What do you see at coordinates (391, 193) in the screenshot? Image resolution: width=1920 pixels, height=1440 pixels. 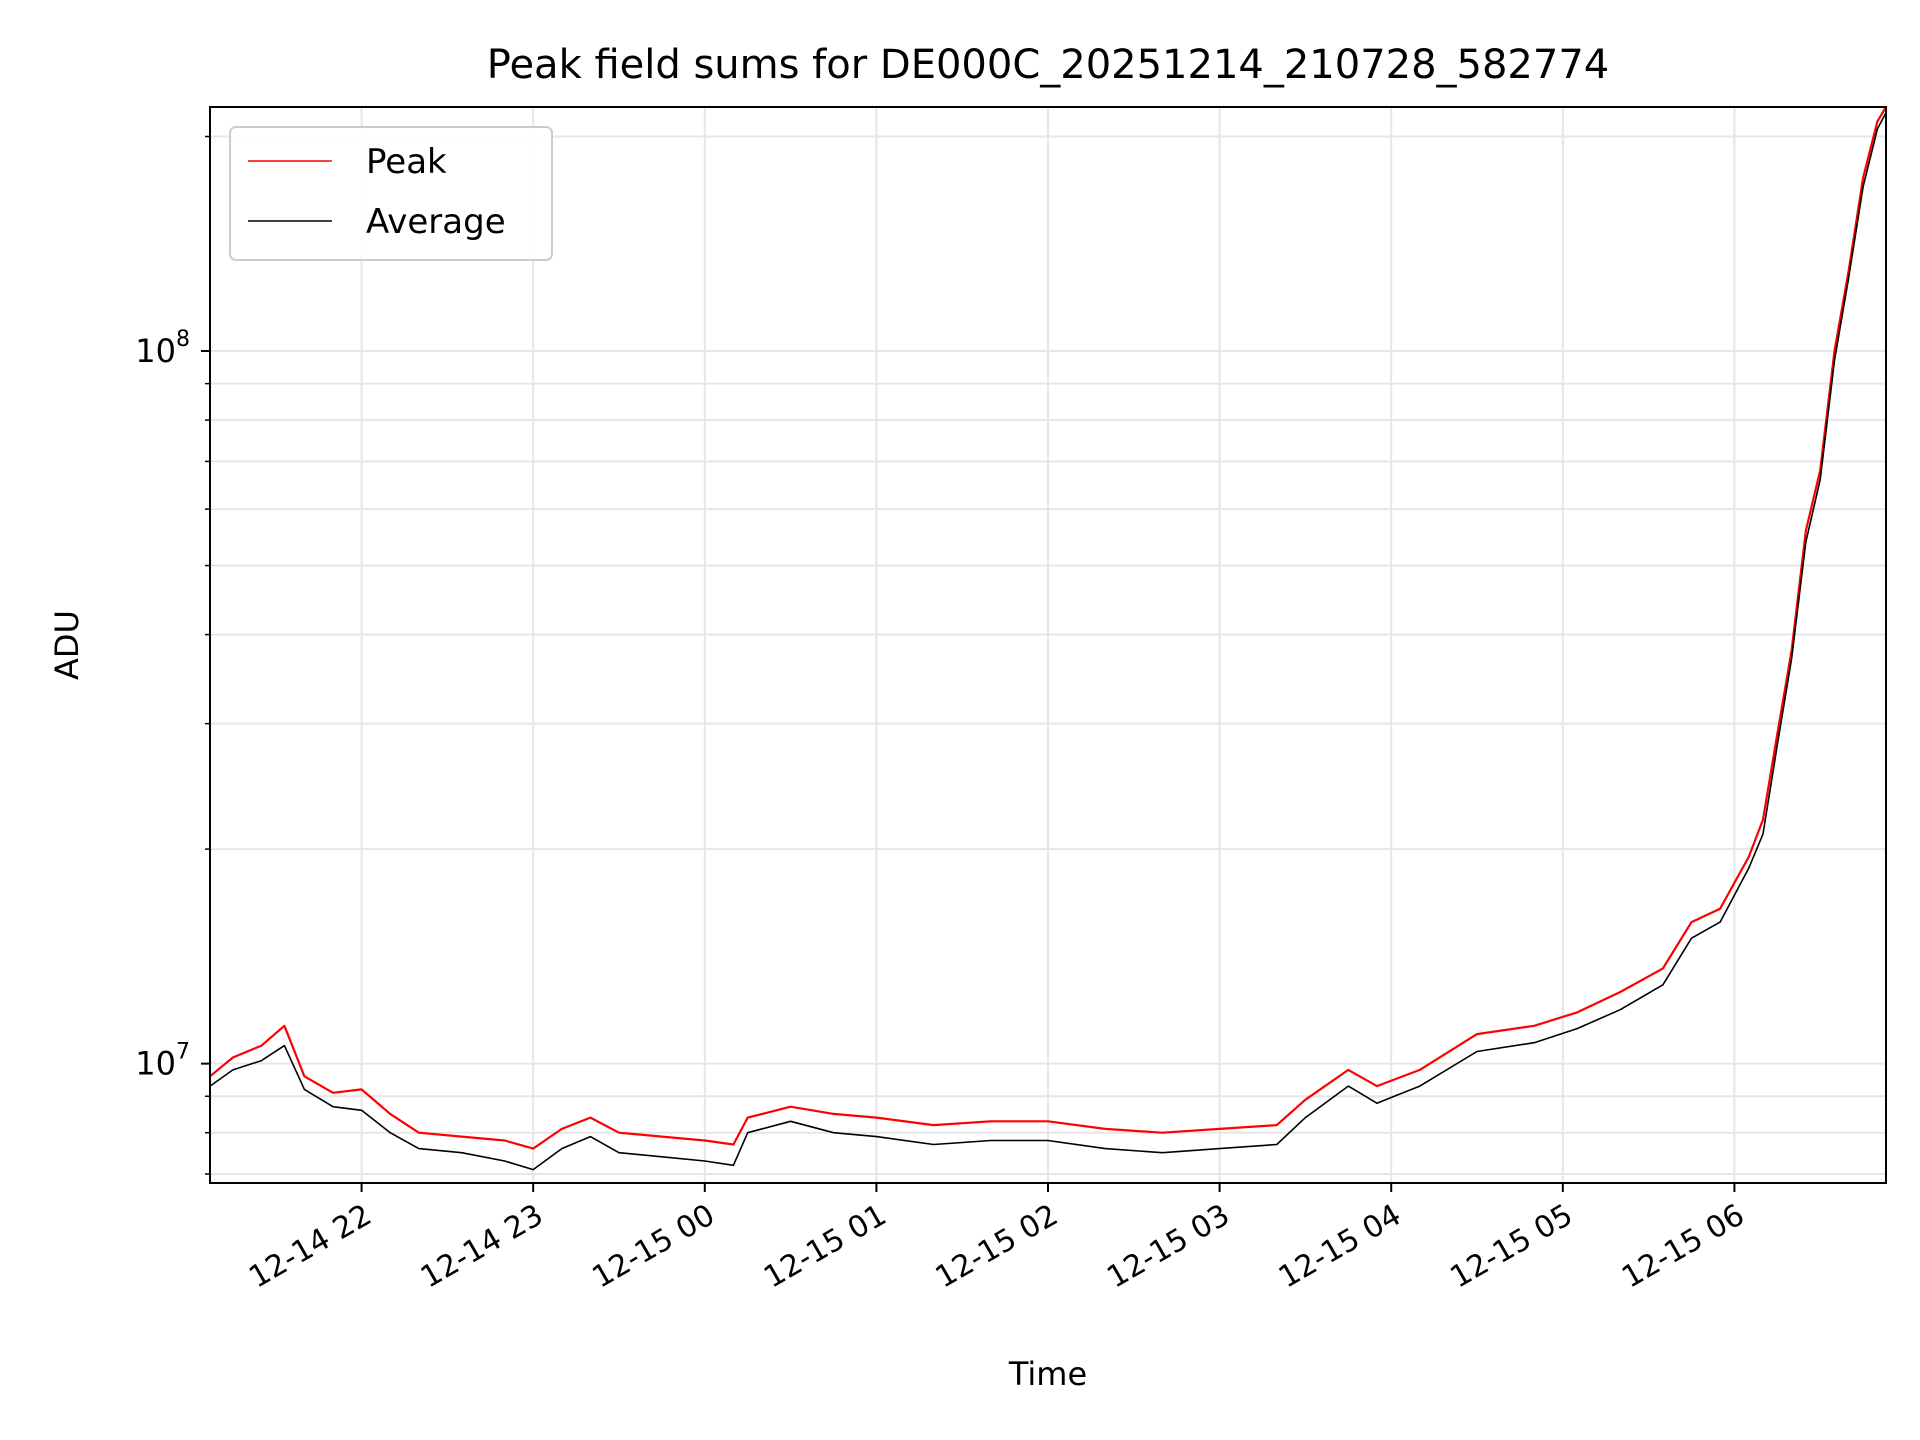 I see `legend: Peak Average` at bounding box center [391, 193].